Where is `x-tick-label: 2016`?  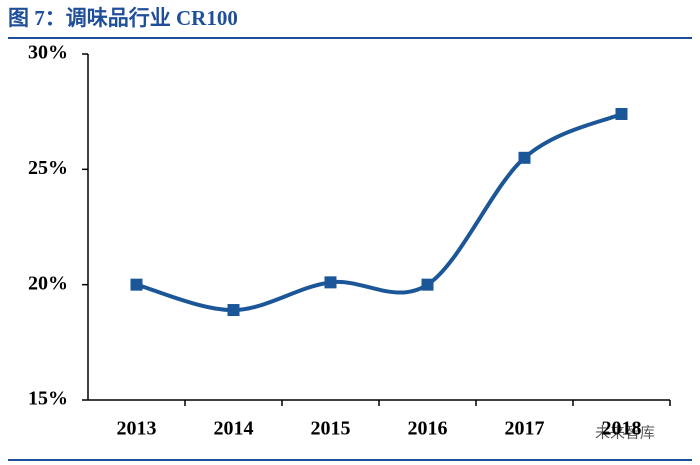 x-tick-label: 2016 is located at coordinates (428, 429).